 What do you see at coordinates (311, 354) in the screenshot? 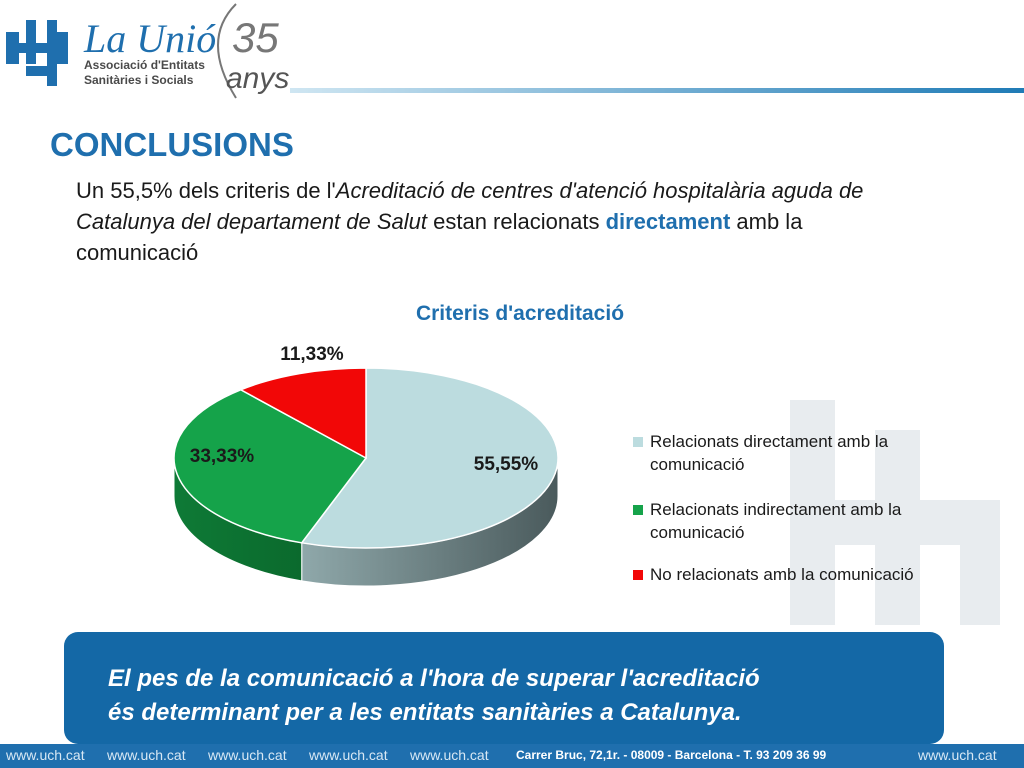
I see `data-label: 11,33%` at bounding box center [311, 354].